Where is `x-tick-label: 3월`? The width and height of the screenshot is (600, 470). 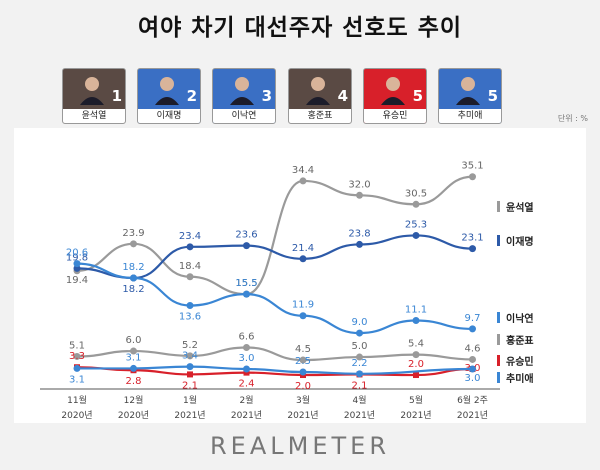
x-tick-label: 3월 is located at coordinates (303, 400).